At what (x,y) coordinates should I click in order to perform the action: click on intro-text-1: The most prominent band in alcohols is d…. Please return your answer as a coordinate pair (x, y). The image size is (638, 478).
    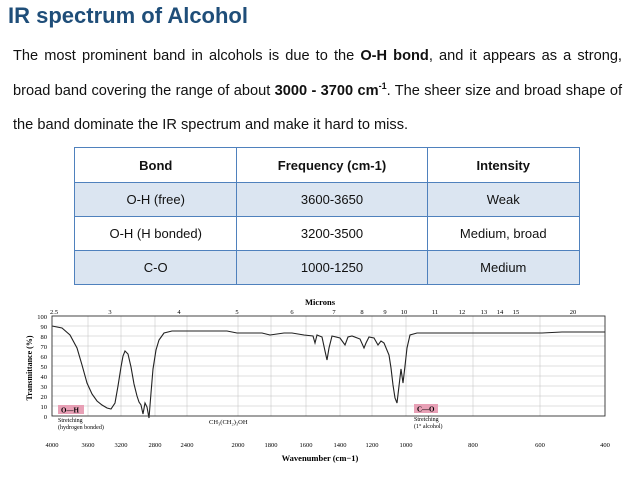
    Looking at the image, I should click on (187, 56).